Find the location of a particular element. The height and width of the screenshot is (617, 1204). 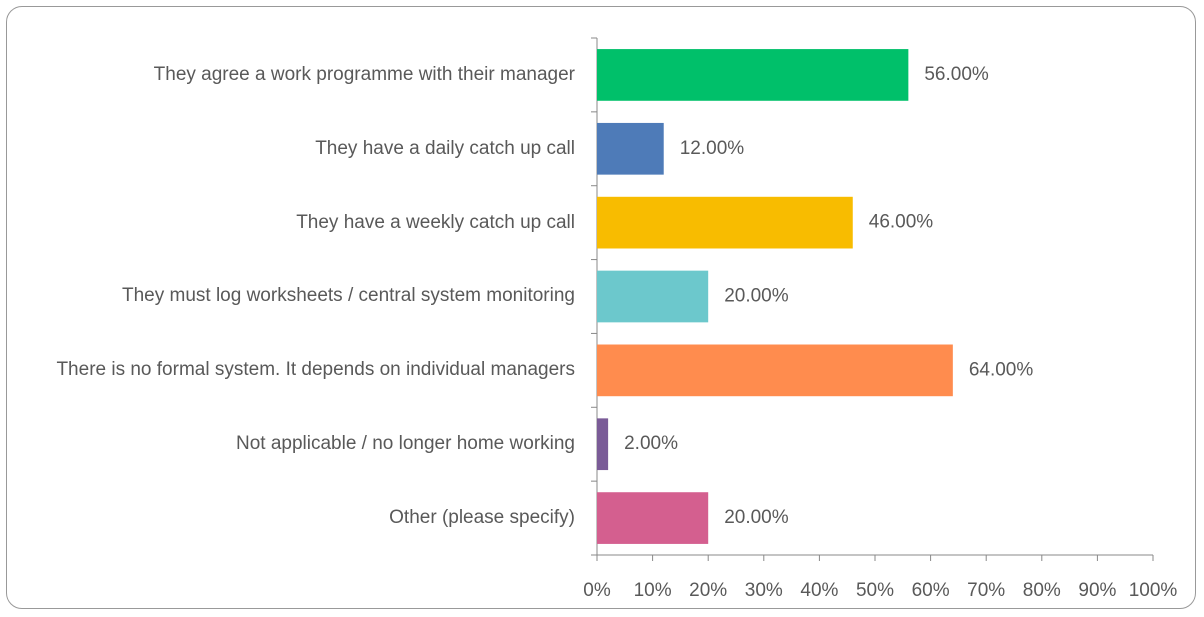

category-label: They have a weekly catch up call is located at coordinates (435, 222).